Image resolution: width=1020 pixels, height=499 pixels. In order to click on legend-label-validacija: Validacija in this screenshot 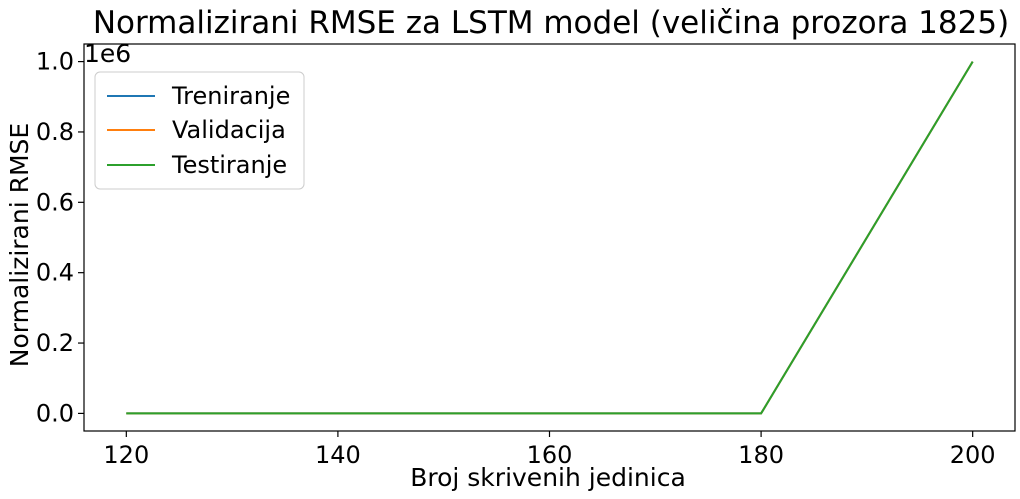, I will do `click(229, 130)`.